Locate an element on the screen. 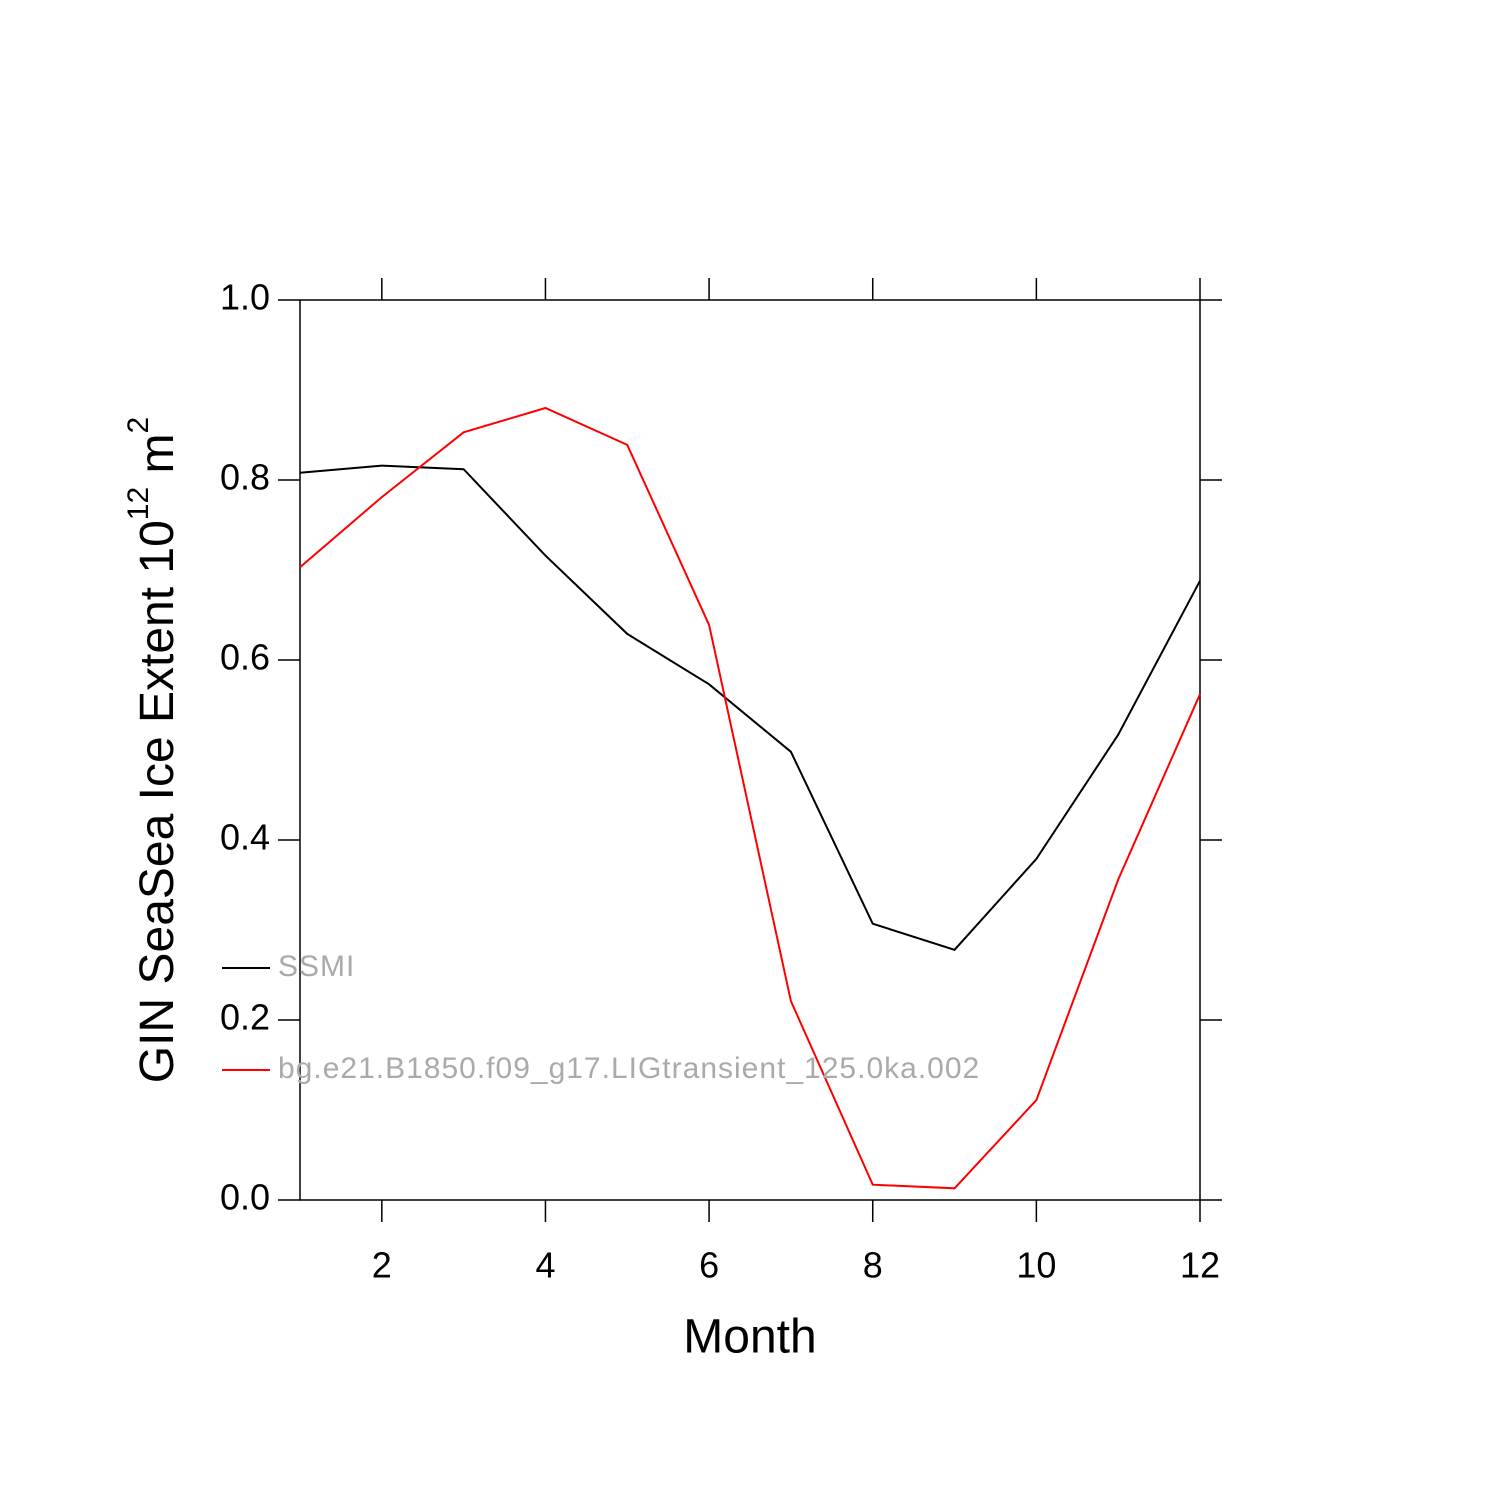 Image resolution: width=1500 pixels, height=1500 pixels. y-tick-label: 0.8 is located at coordinates (245, 477).